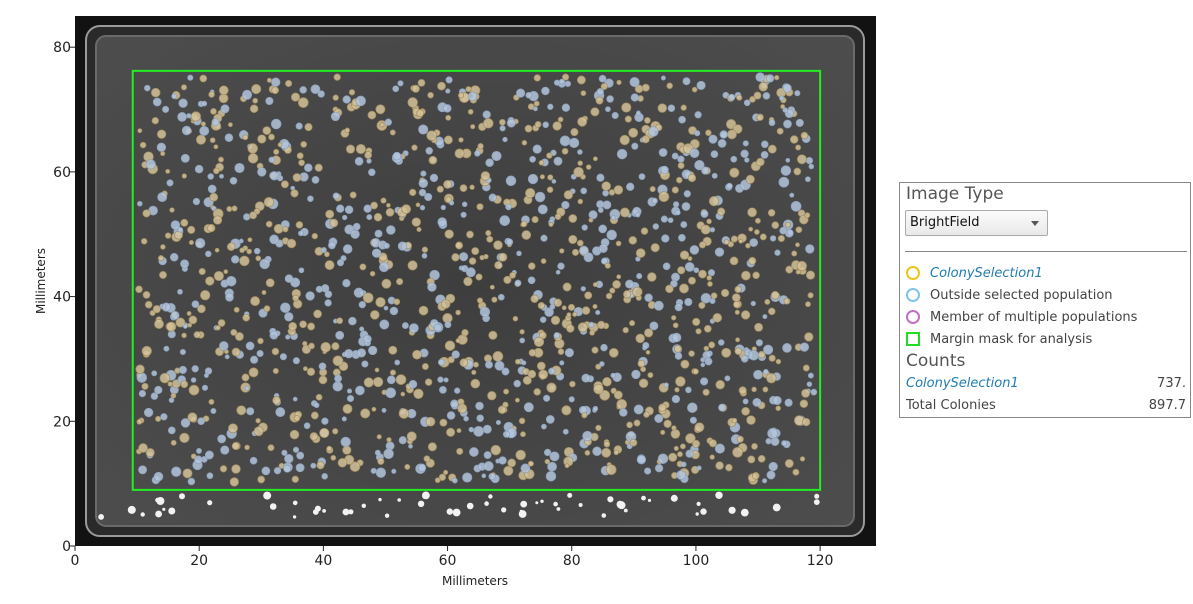 The width and height of the screenshot is (1193, 604). Describe the element at coordinates (1046, 407) in the screenshot. I see `count-row-total: Total Colonies 897.7` at that location.